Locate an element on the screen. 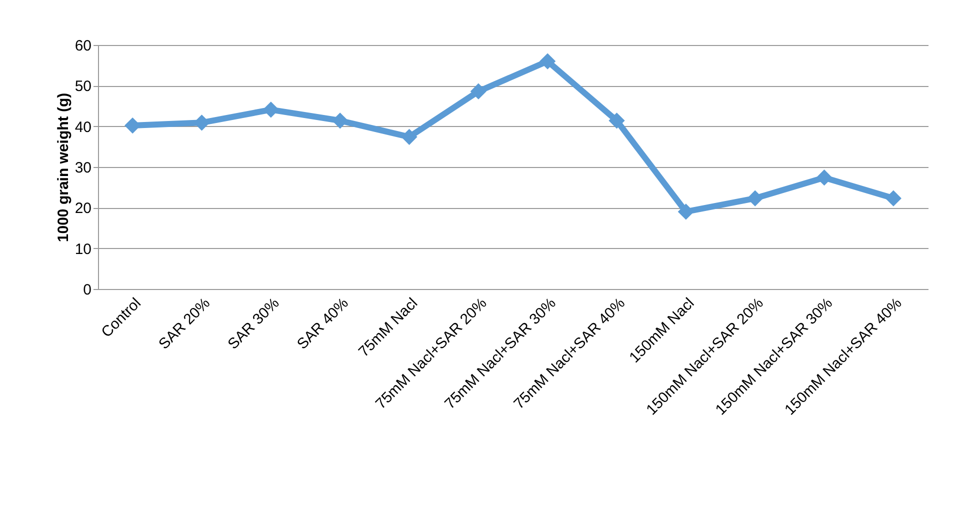  y-tick-label: 30 is located at coordinates (83, 168).